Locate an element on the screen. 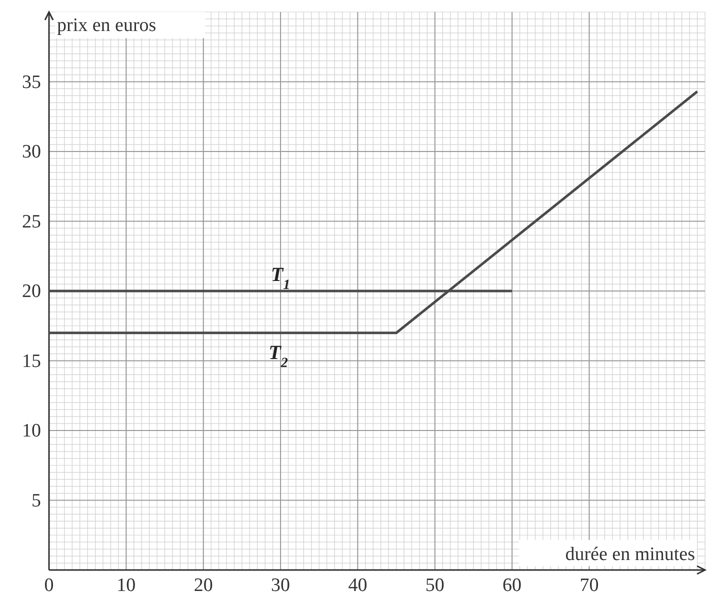 The height and width of the screenshot is (601, 715). y-tick-label: 25 is located at coordinates (31, 221).